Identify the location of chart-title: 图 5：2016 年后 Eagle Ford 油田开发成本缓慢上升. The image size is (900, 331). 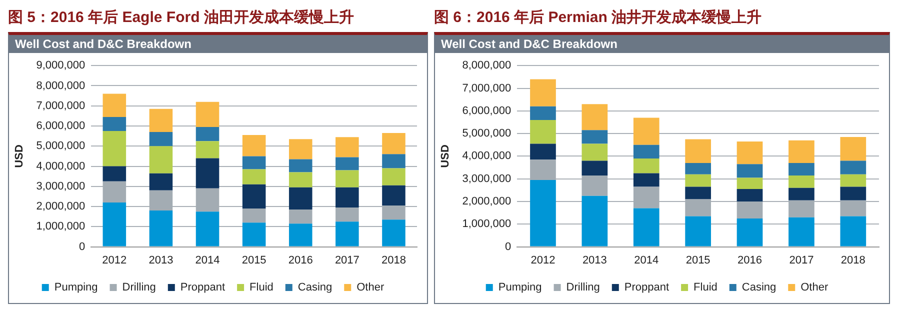
(181, 18).